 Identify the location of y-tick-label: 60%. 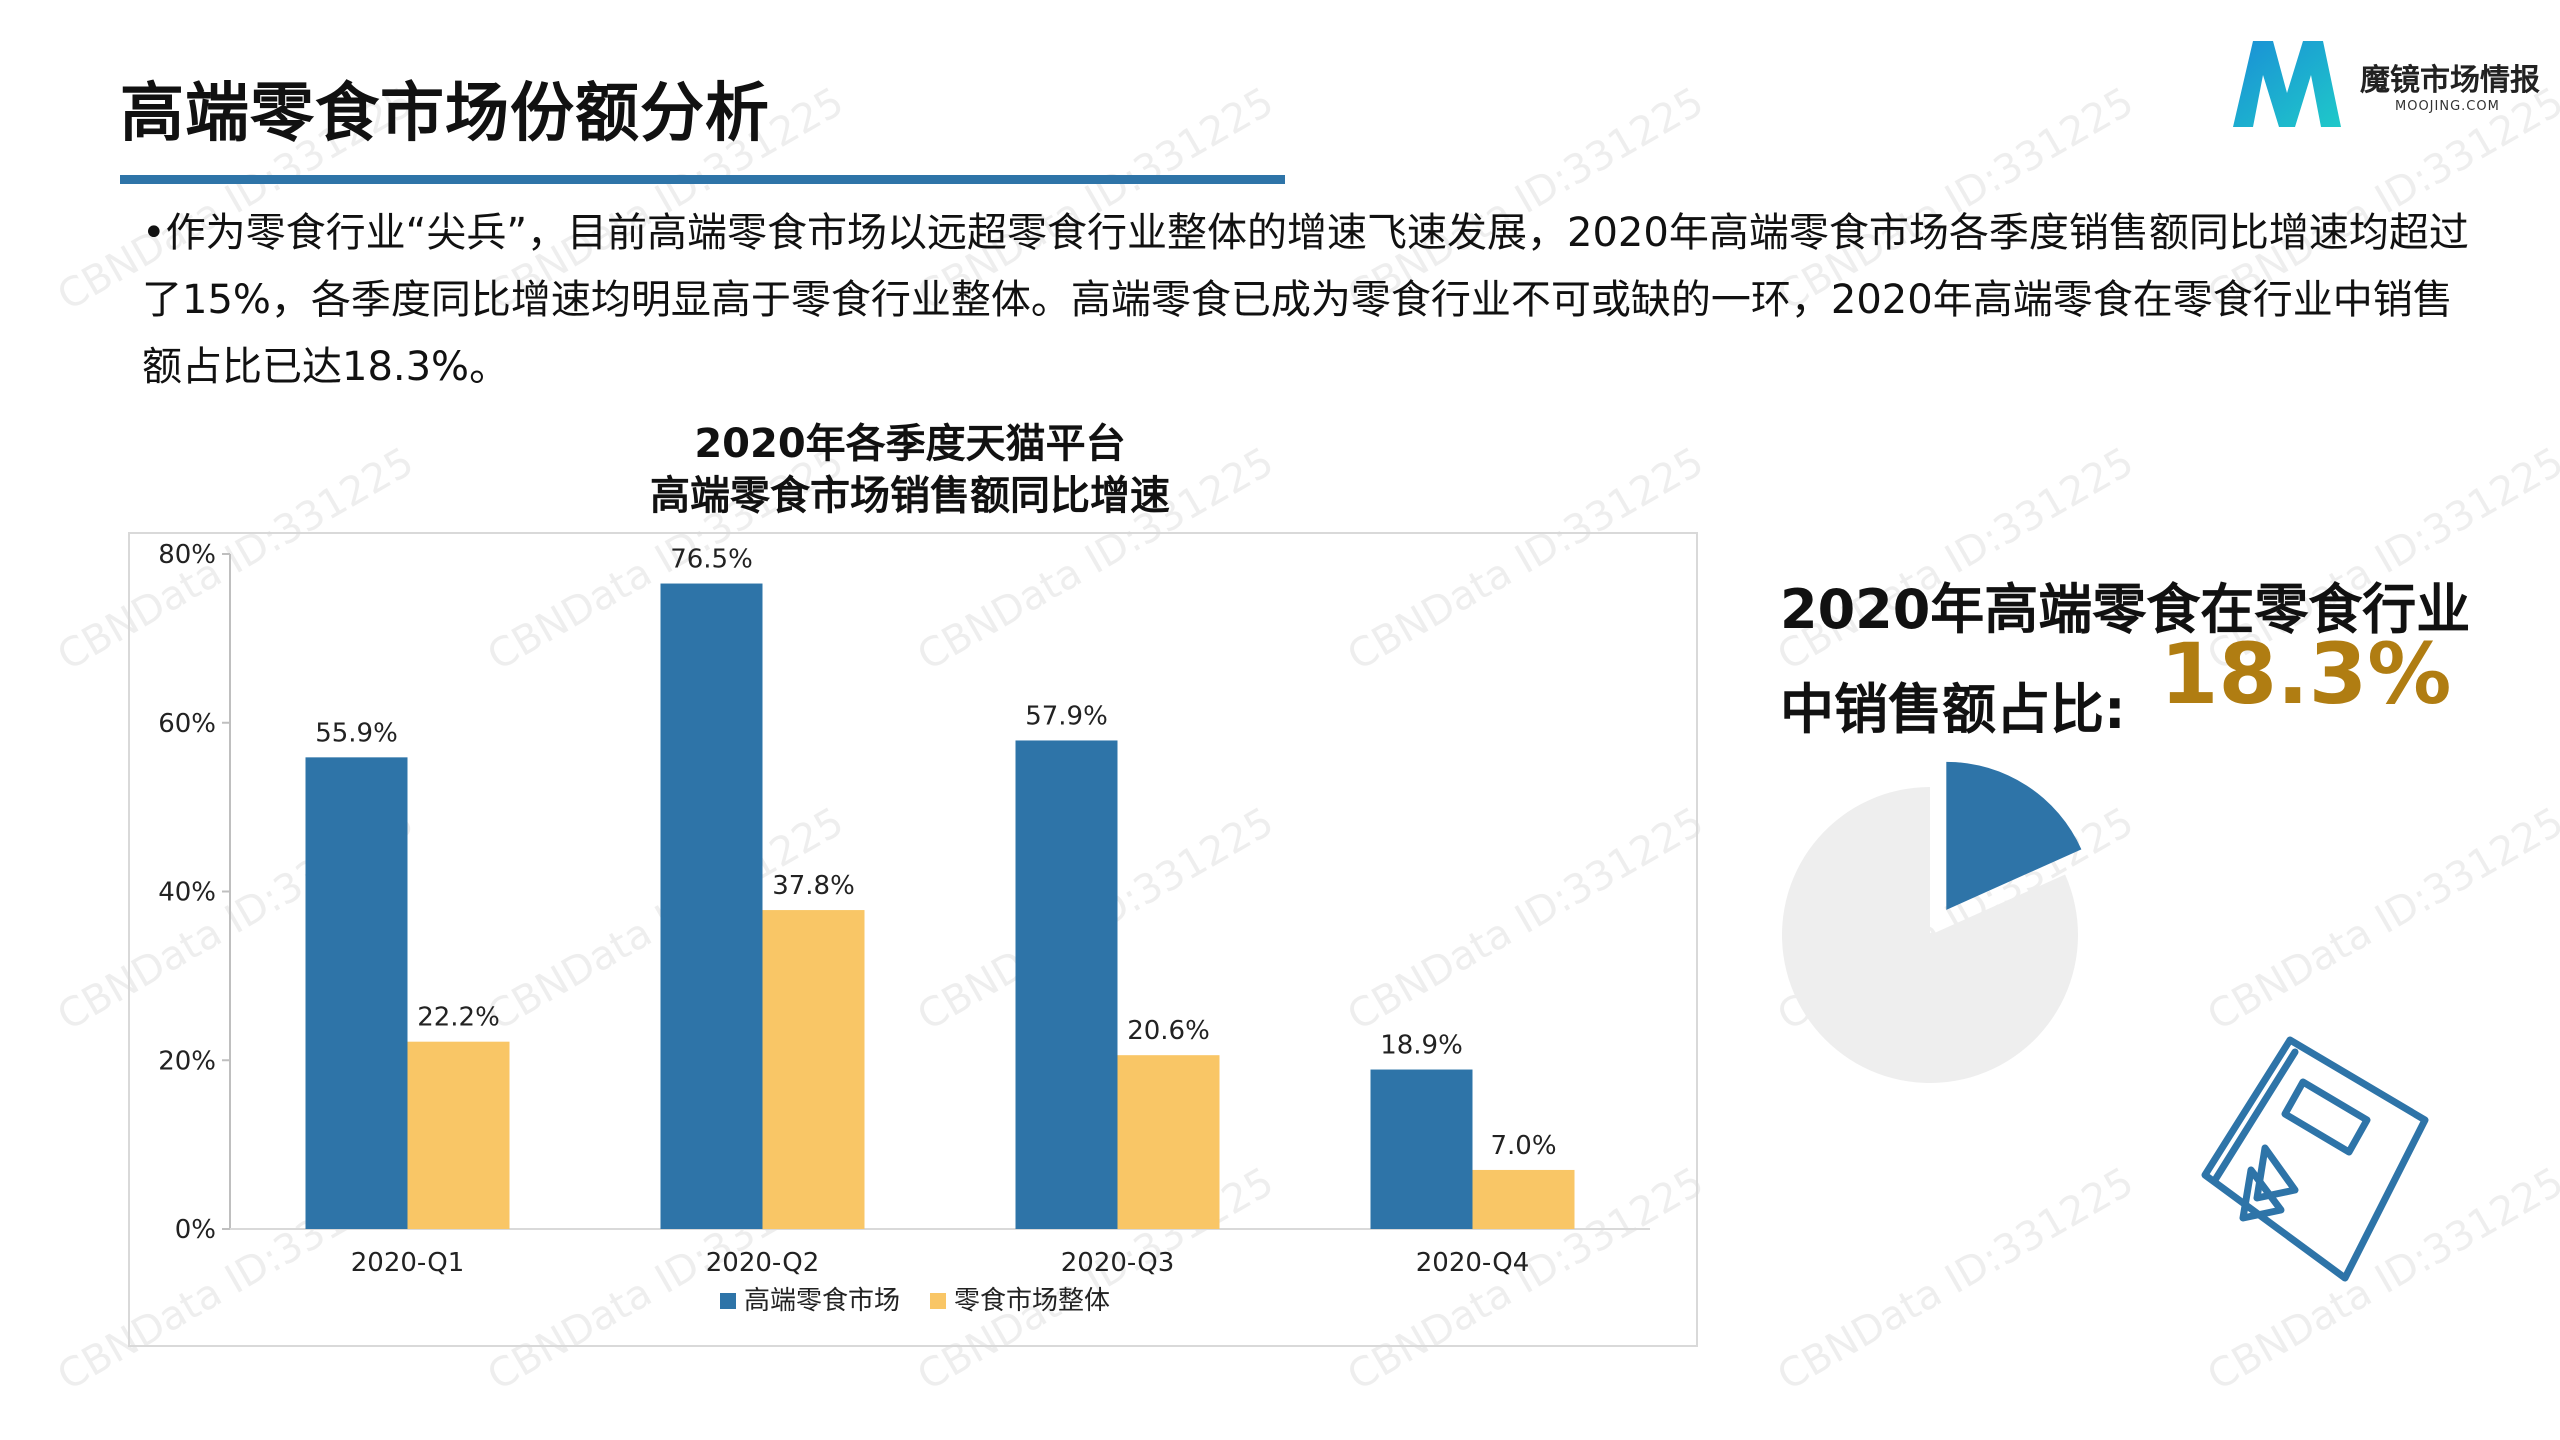
(187, 724).